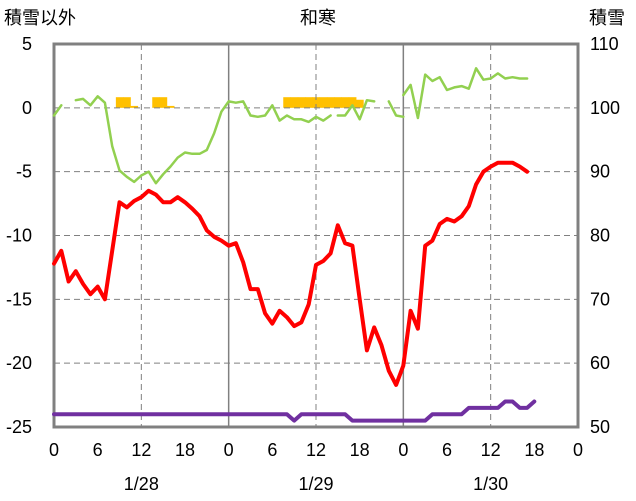 The image size is (636, 501). I want to click on right-tick-label: 70, so click(600, 299).